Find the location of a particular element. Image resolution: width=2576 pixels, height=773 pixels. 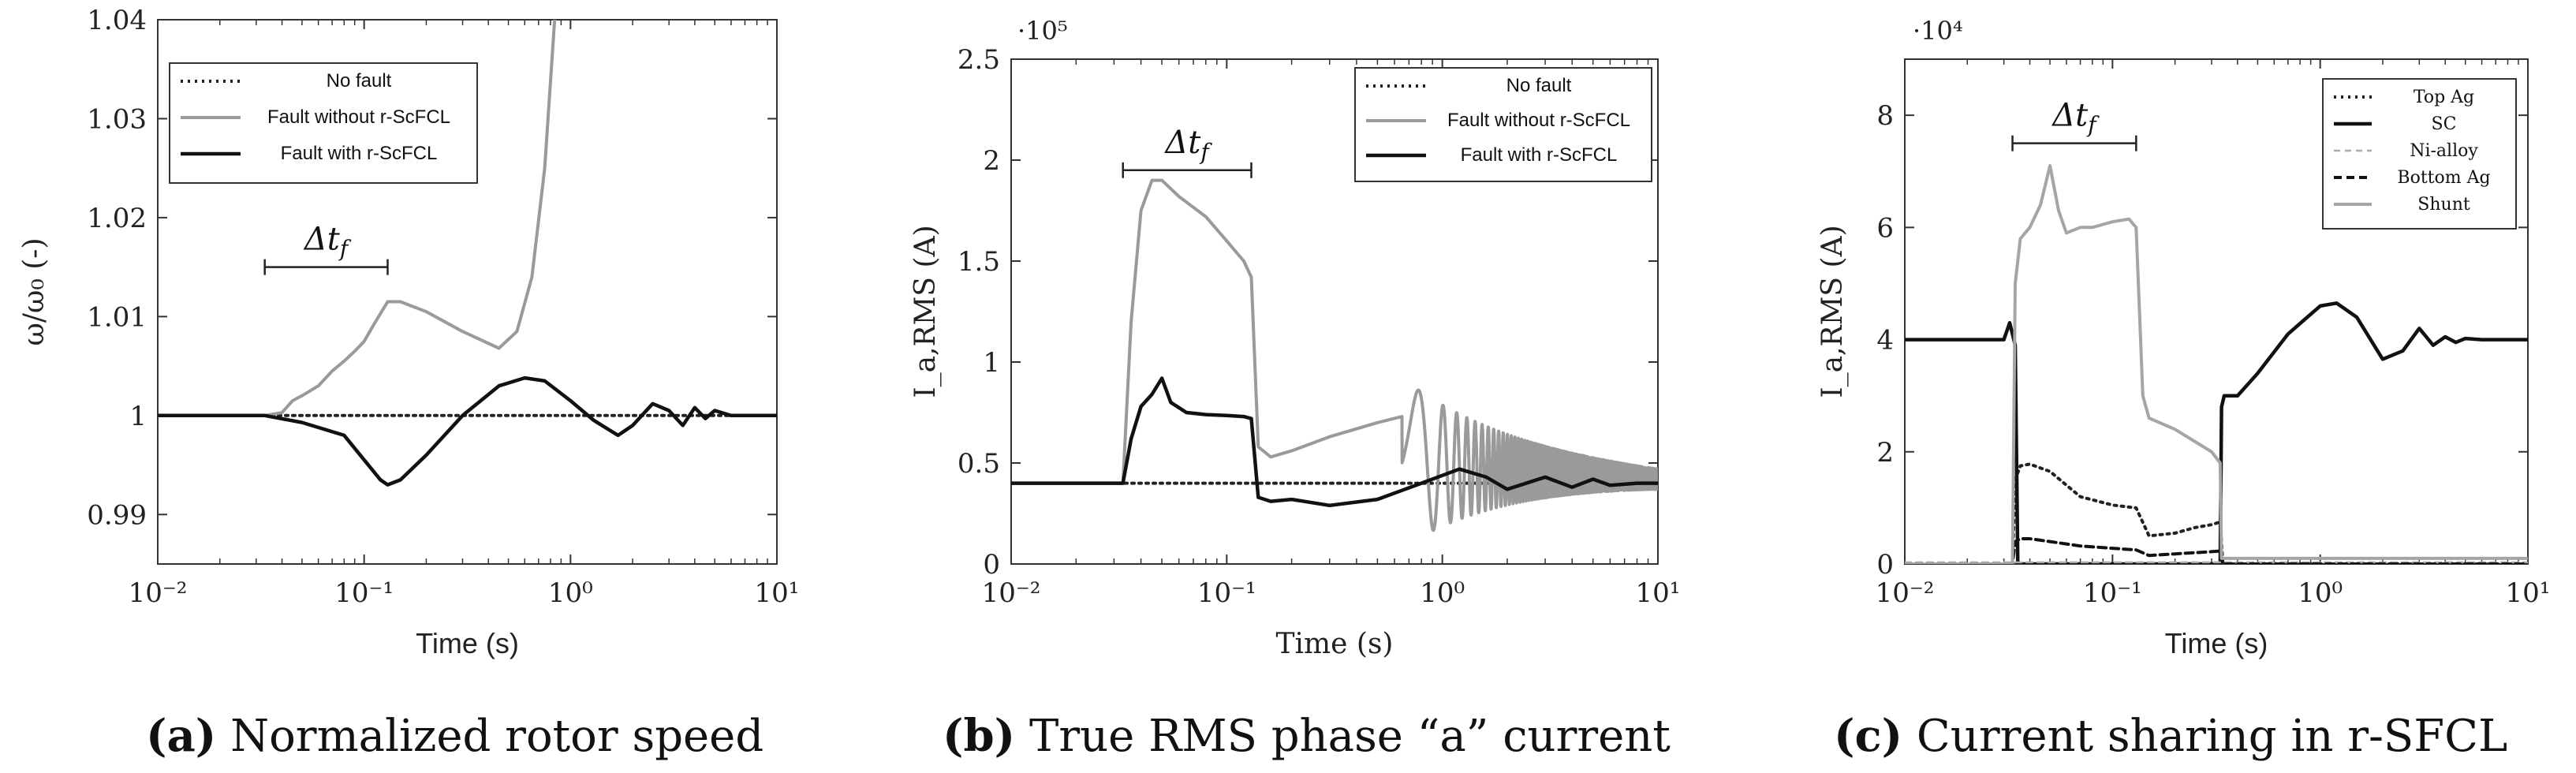

y-tick-label: 1.04 is located at coordinates (117, 20).